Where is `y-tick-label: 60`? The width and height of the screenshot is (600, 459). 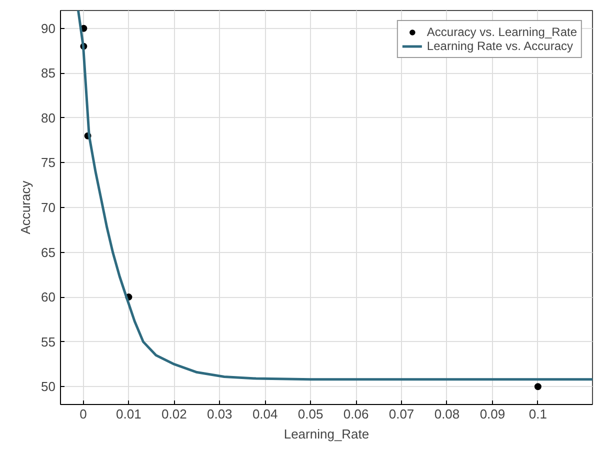
y-tick-label: 60 is located at coordinates (48, 297).